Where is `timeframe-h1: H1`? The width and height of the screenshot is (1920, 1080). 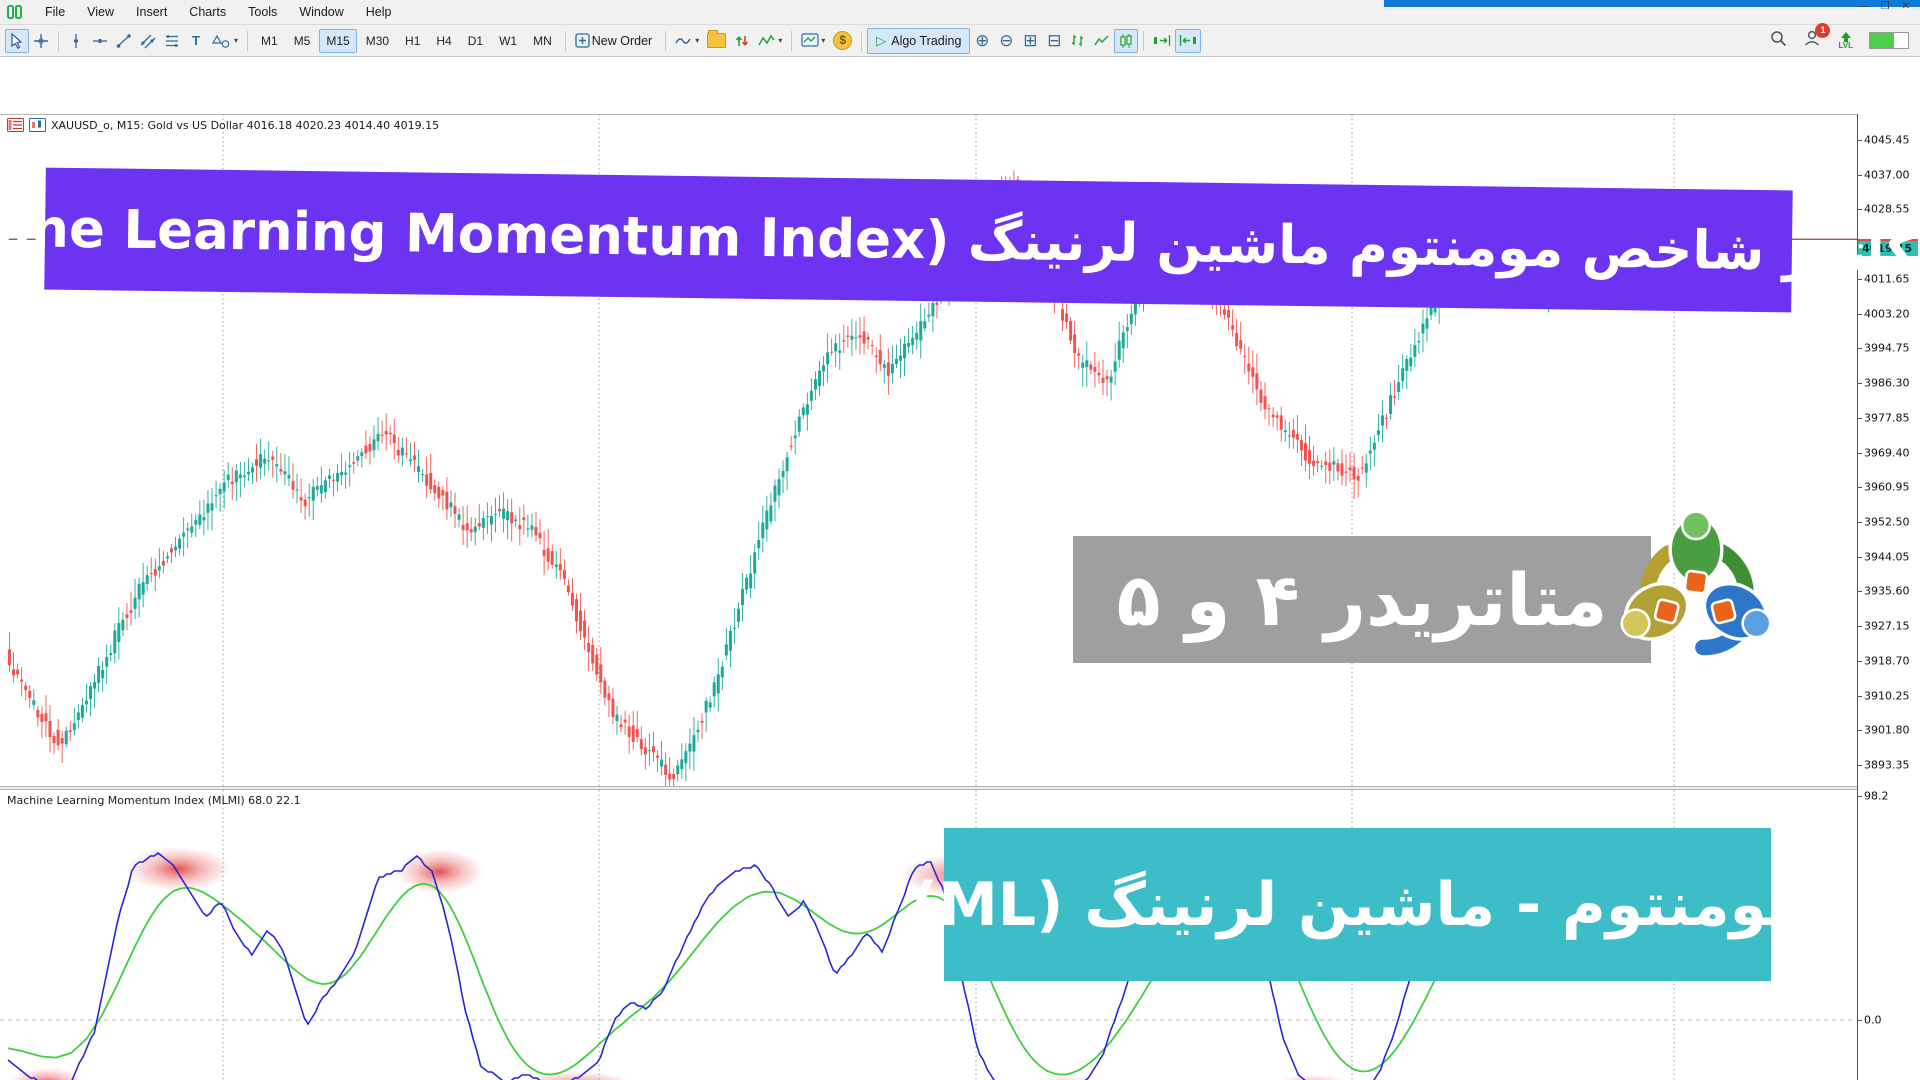 timeframe-h1: H1 is located at coordinates (413, 40).